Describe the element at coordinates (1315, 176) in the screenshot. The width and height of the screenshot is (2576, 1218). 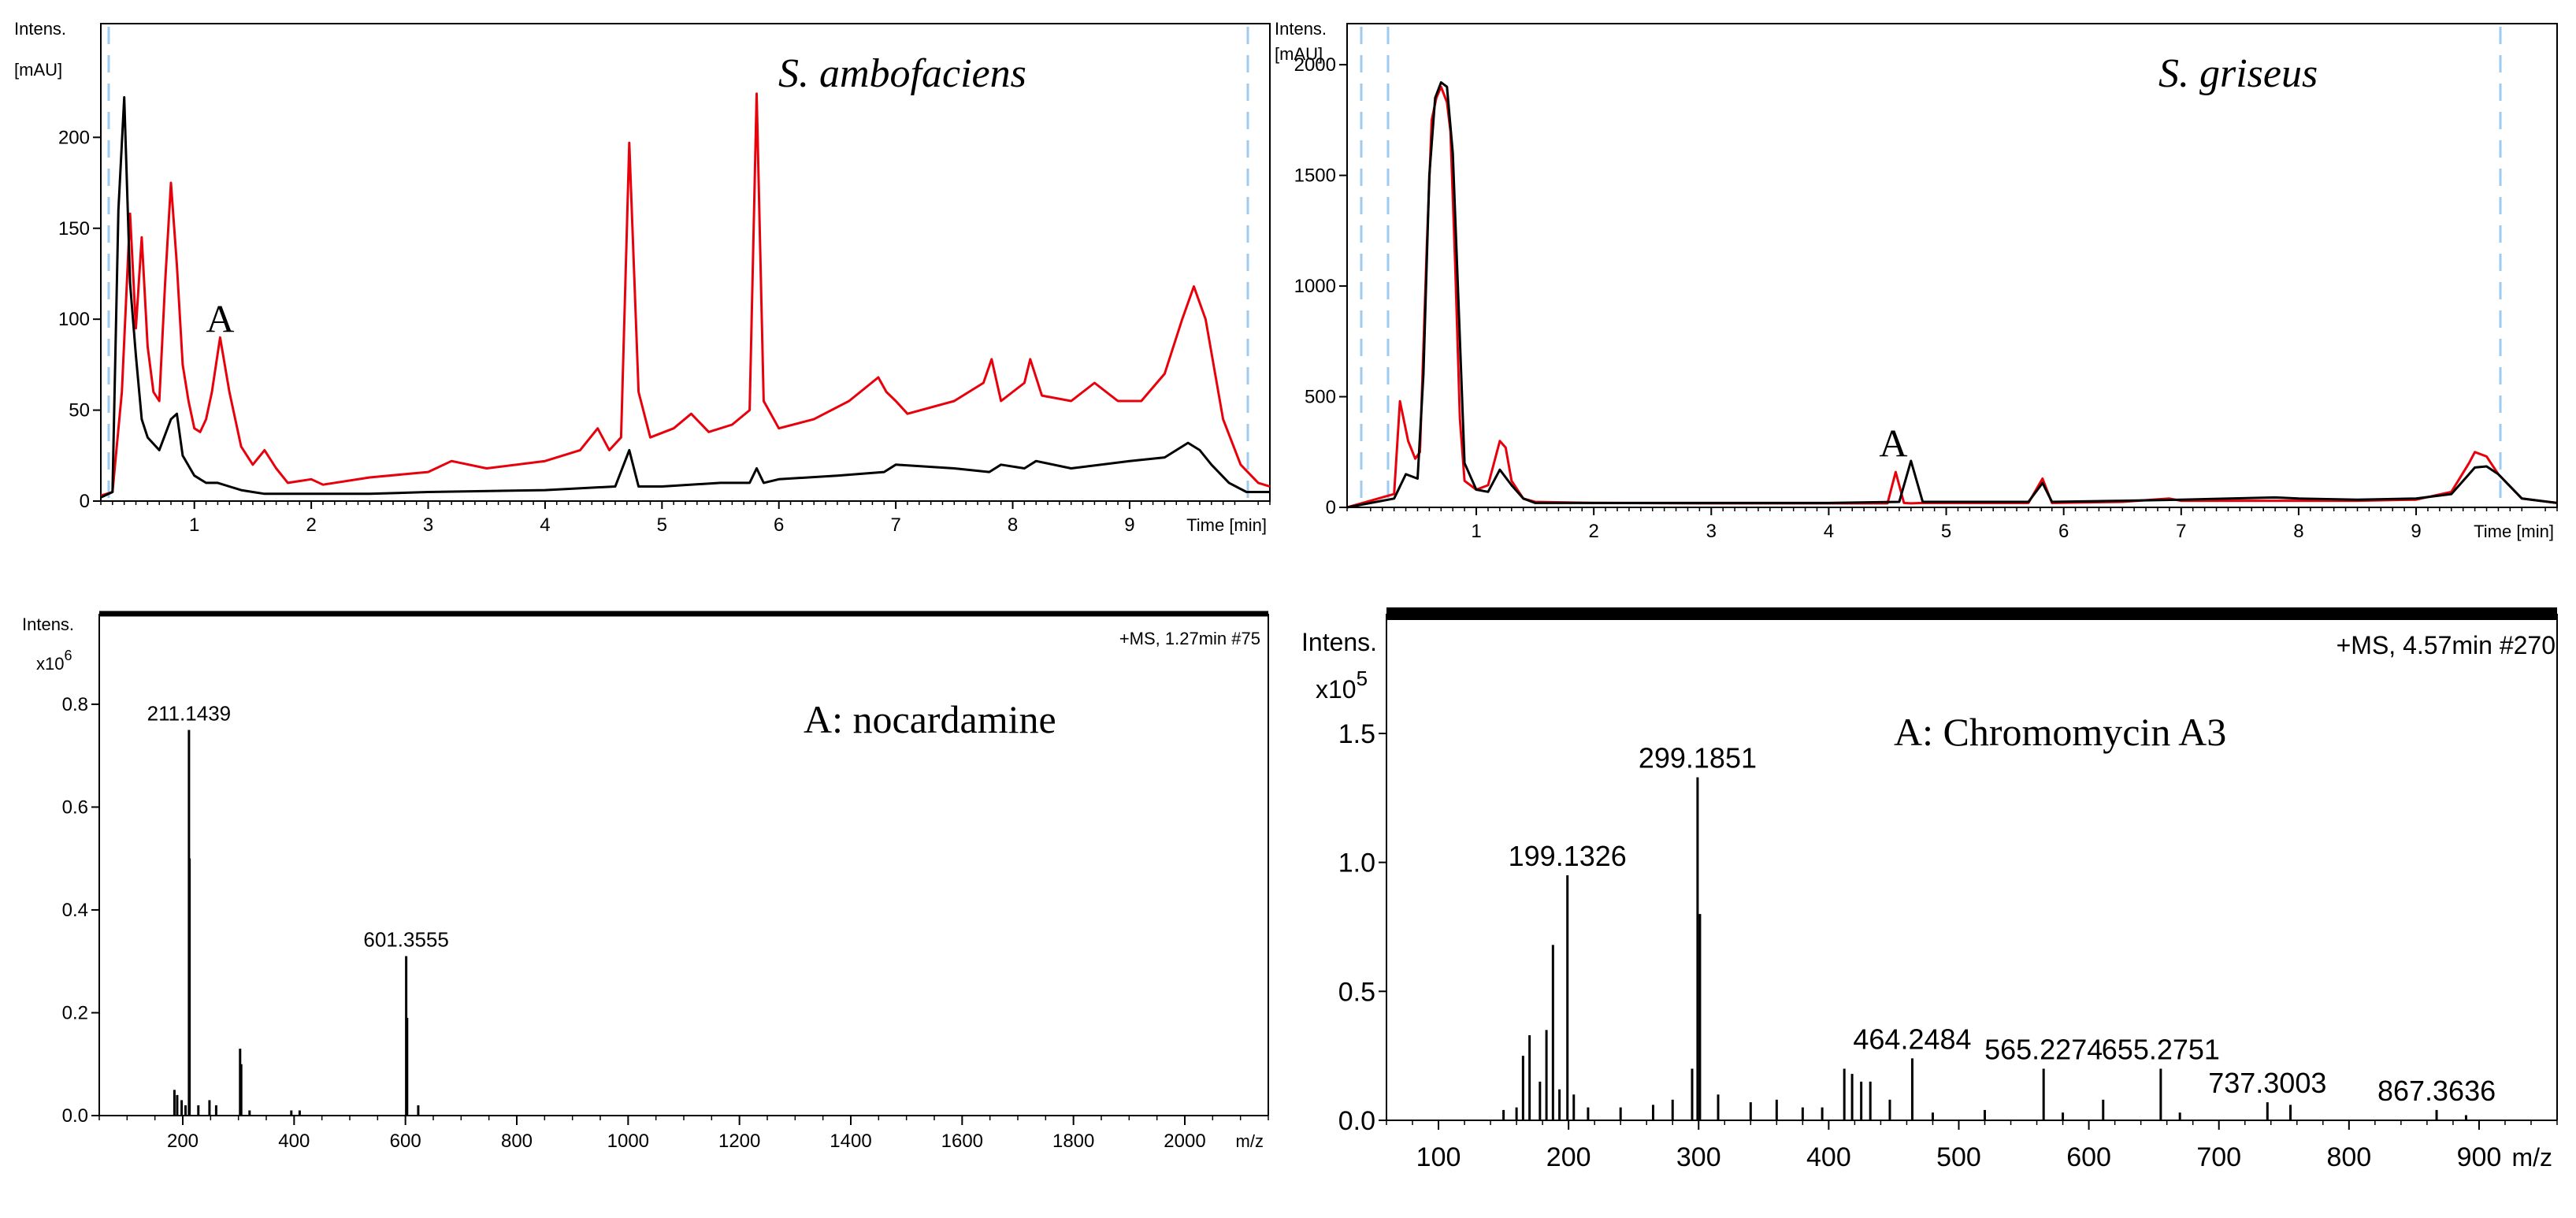
I see `y-tick-label: 1500` at that location.